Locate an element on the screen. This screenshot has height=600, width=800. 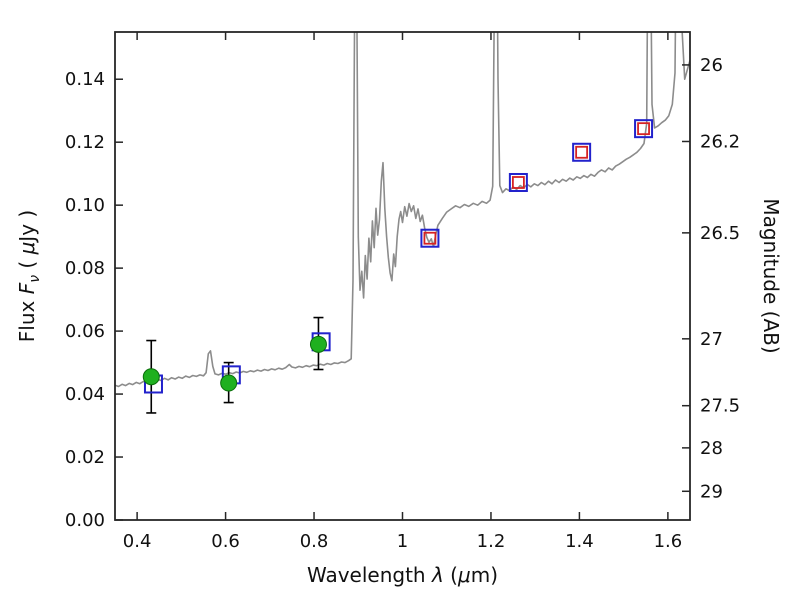
model-photometry-red-squares is located at coordinates (536, 183).